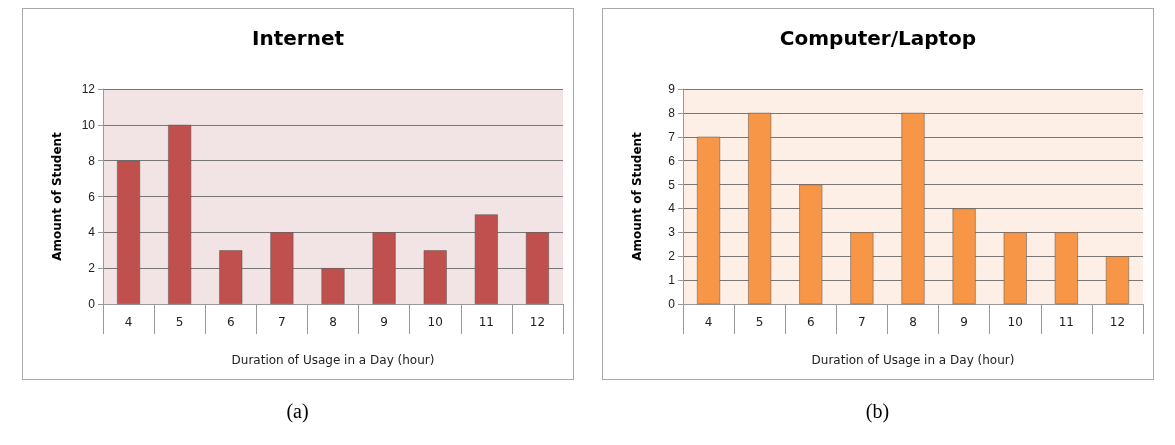 Image resolution: width=1175 pixels, height=445 pixels. What do you see at coordinates (877, 411) in the screenshot?
I see `text: (b)` at bounding box center [877, 411].